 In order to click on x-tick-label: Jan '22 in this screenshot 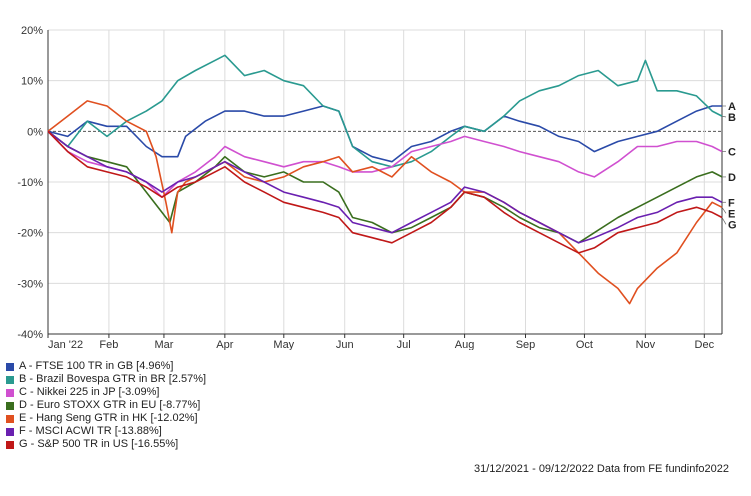, I will do `click(65, 344)`.